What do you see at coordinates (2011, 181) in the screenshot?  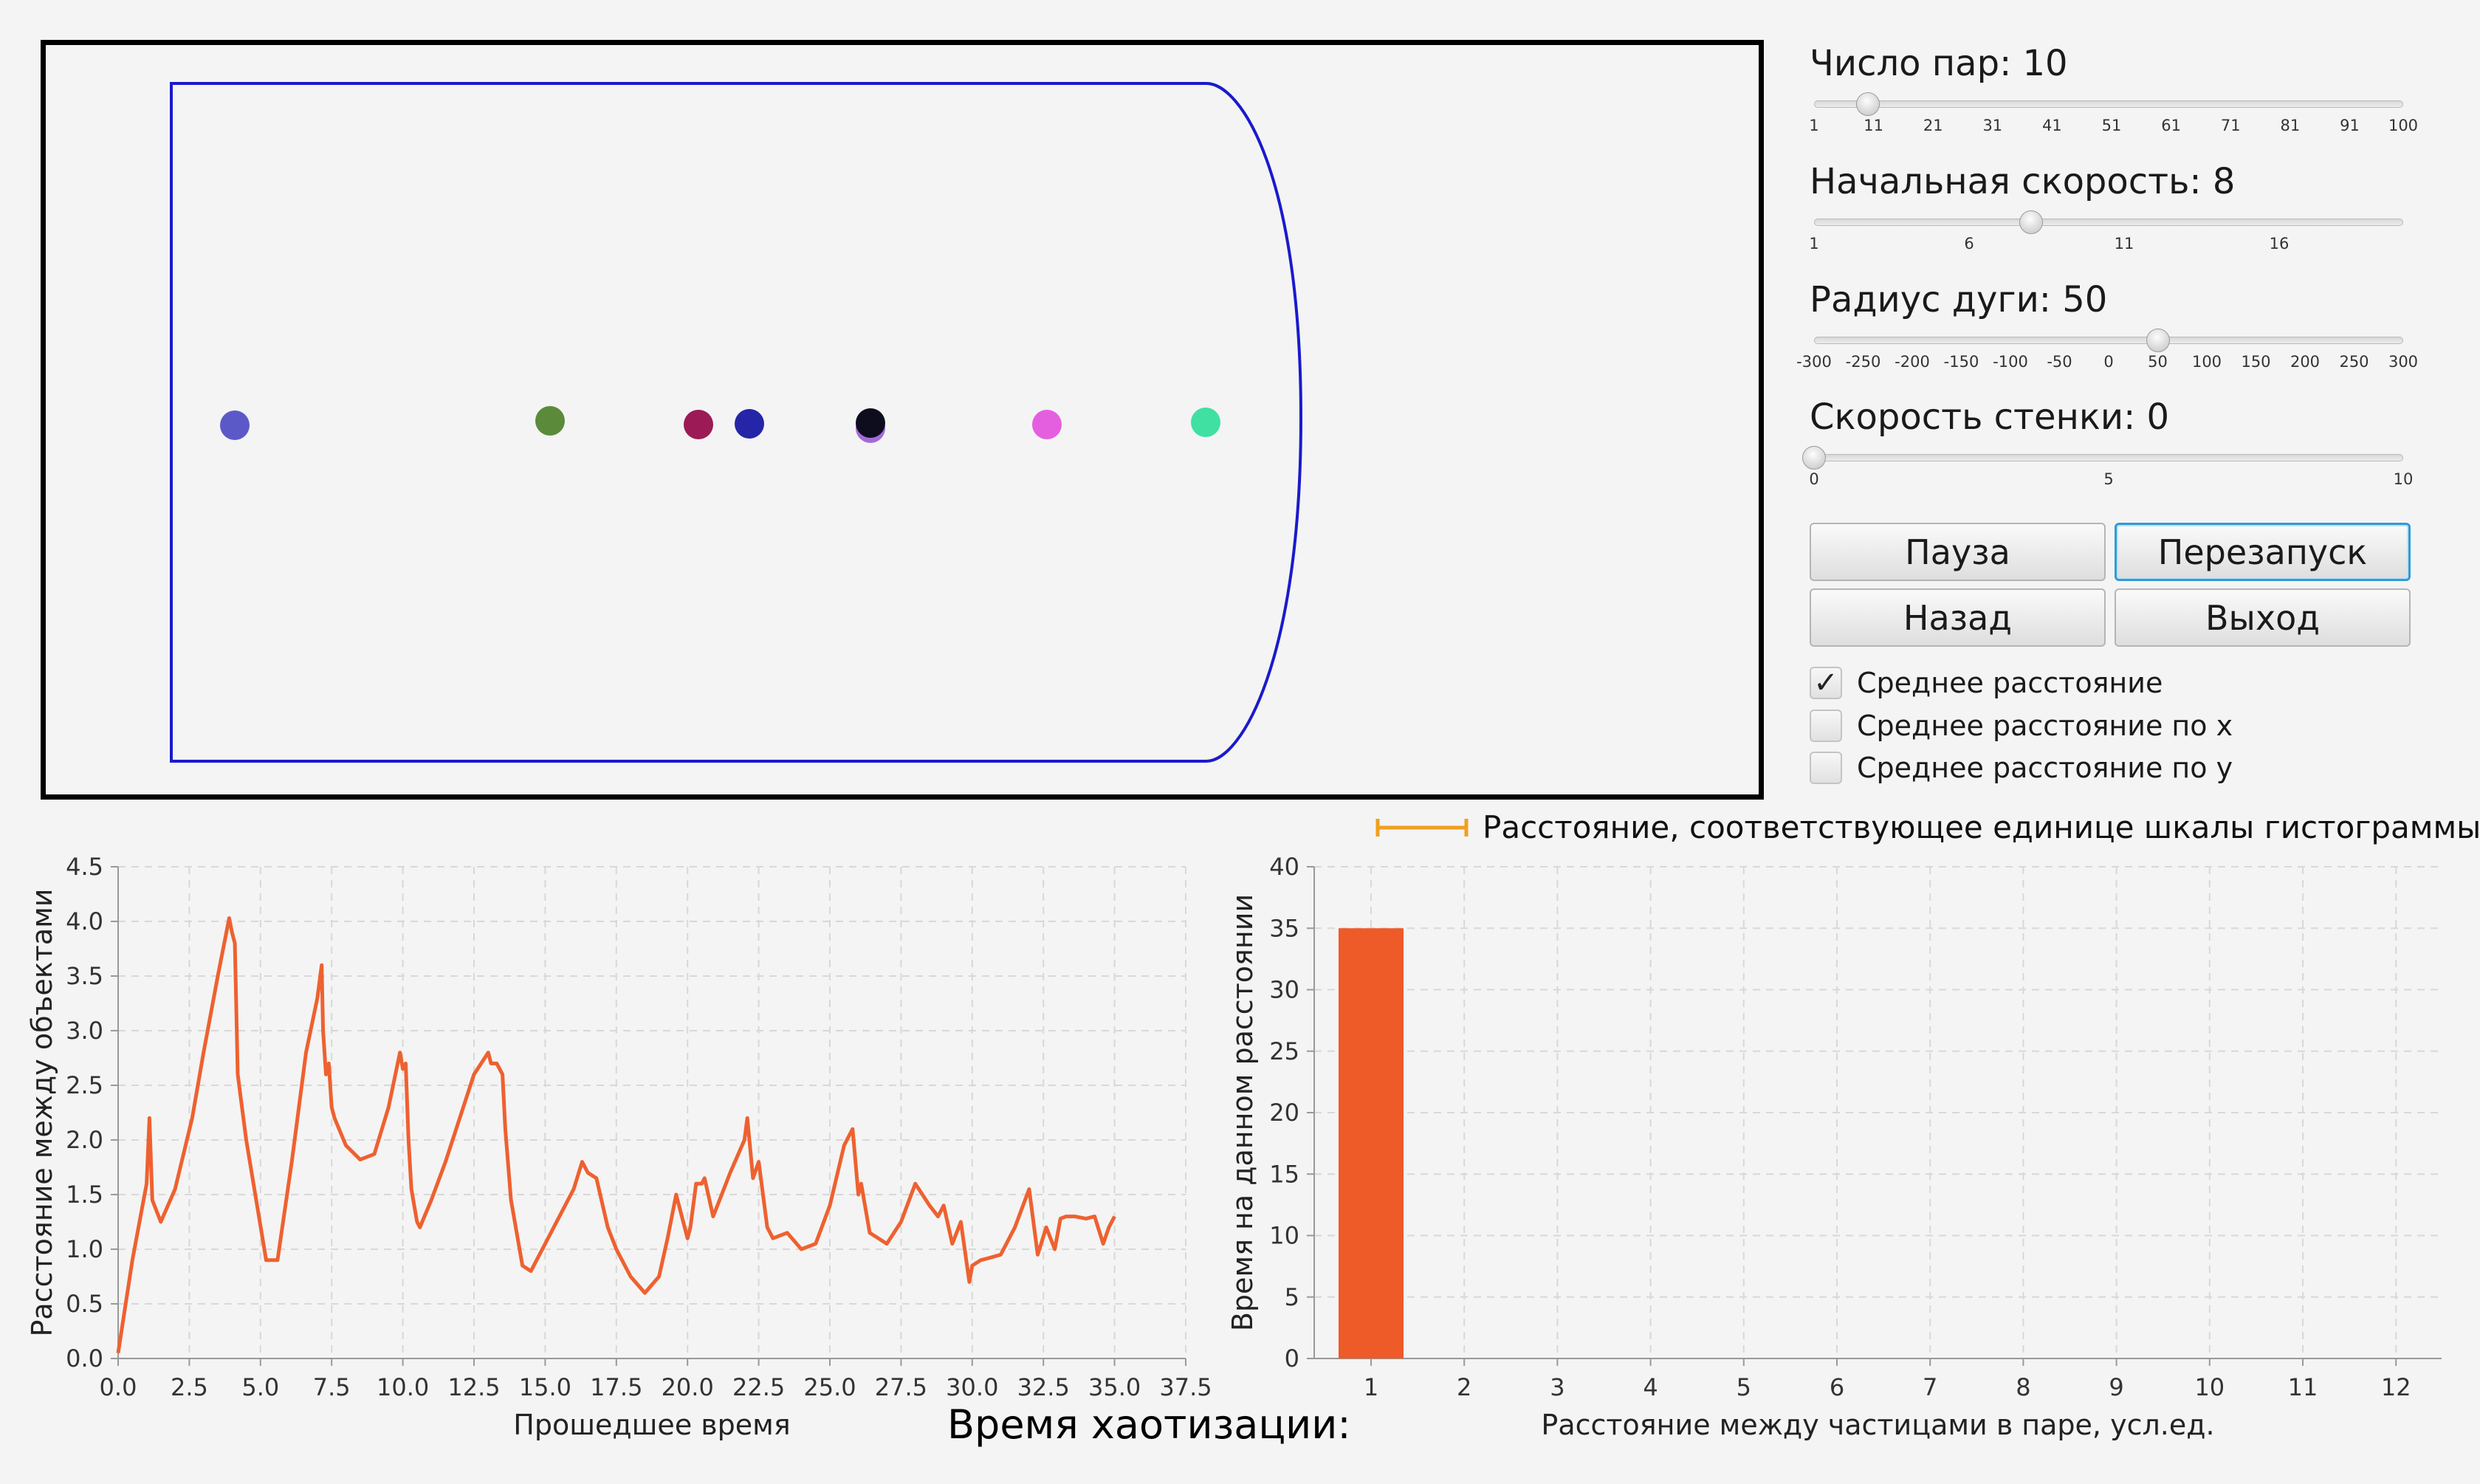 I see `slider-label-text: Начальная скорость:` at bounding box center [2011, 181].